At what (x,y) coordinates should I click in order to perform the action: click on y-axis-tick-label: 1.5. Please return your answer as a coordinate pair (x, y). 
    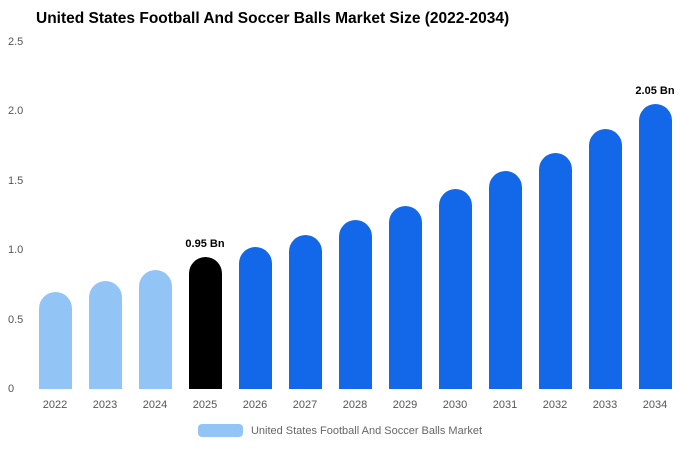
    Looking at the image, I should click on (16, 180).